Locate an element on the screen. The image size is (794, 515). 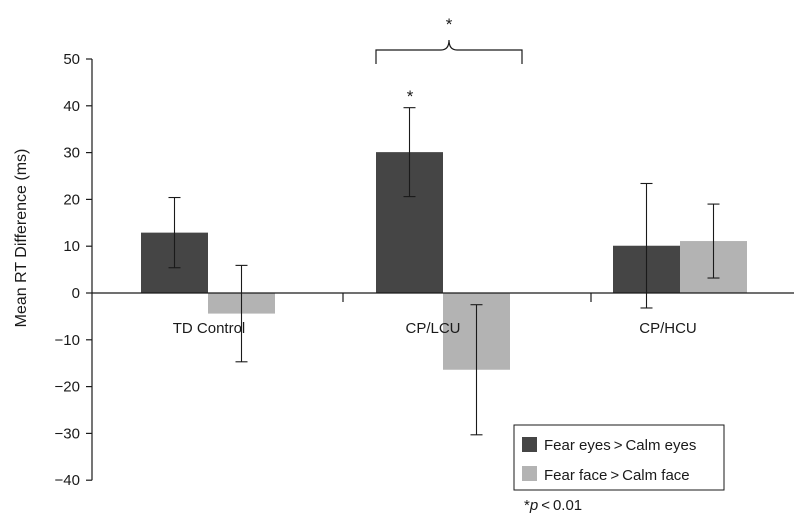
bar-significance-star: * is located at coordinates (410, 96).